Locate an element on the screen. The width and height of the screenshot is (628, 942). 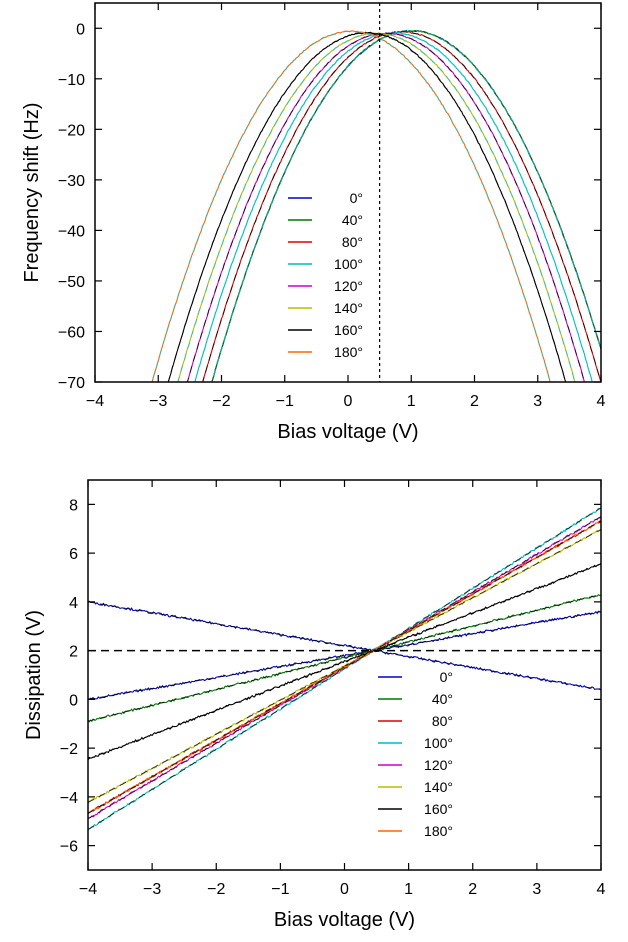
y-tick-label: −60 is located at coordinates (71, 332).